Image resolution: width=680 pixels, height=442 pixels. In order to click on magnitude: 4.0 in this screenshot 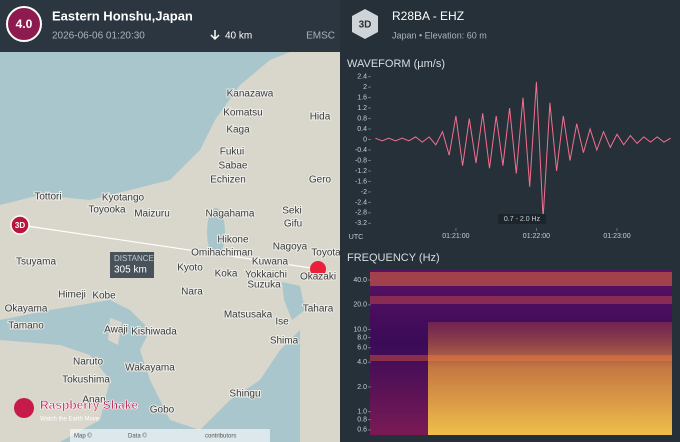, I will do `click(24, 24)`.